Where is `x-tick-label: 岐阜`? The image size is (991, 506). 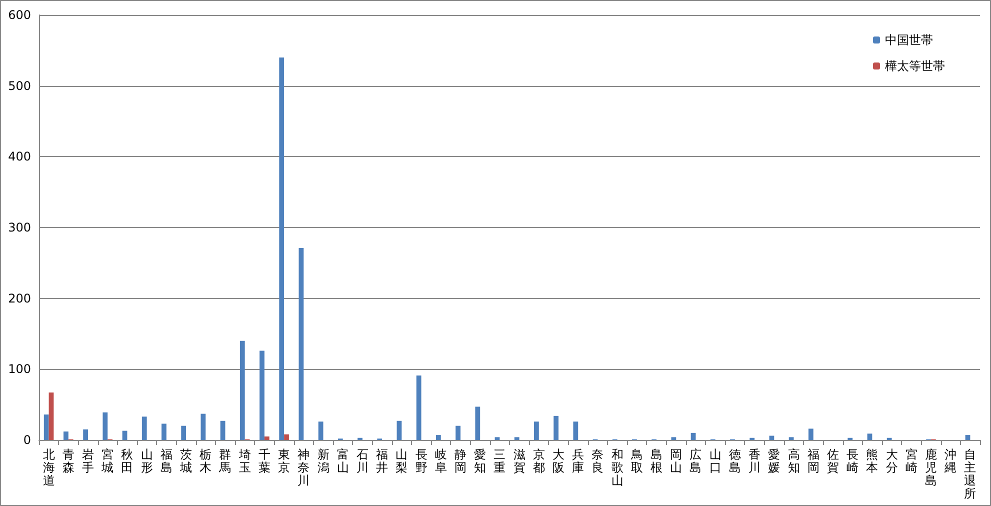 x-tick-label: 岐阜 is located at coordinates (440, 461).